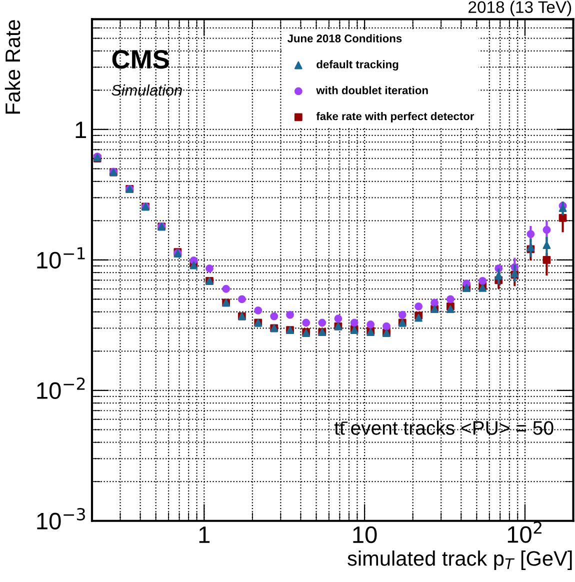 The height and width of the screenshot is (582, 575). What do you see at coordinates (372, 90) in the screenshot?
I see `legend-label: with doublet iteration` at bounding box center [372, 90].